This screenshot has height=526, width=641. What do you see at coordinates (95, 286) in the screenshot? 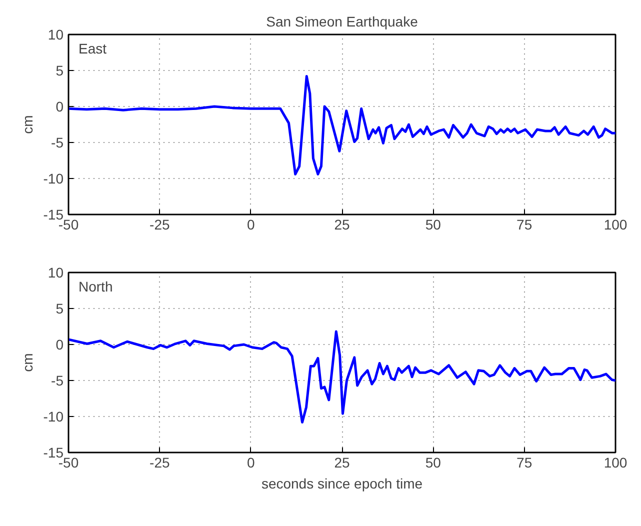
I see `annotation: North` at bounding box center [95, 286].